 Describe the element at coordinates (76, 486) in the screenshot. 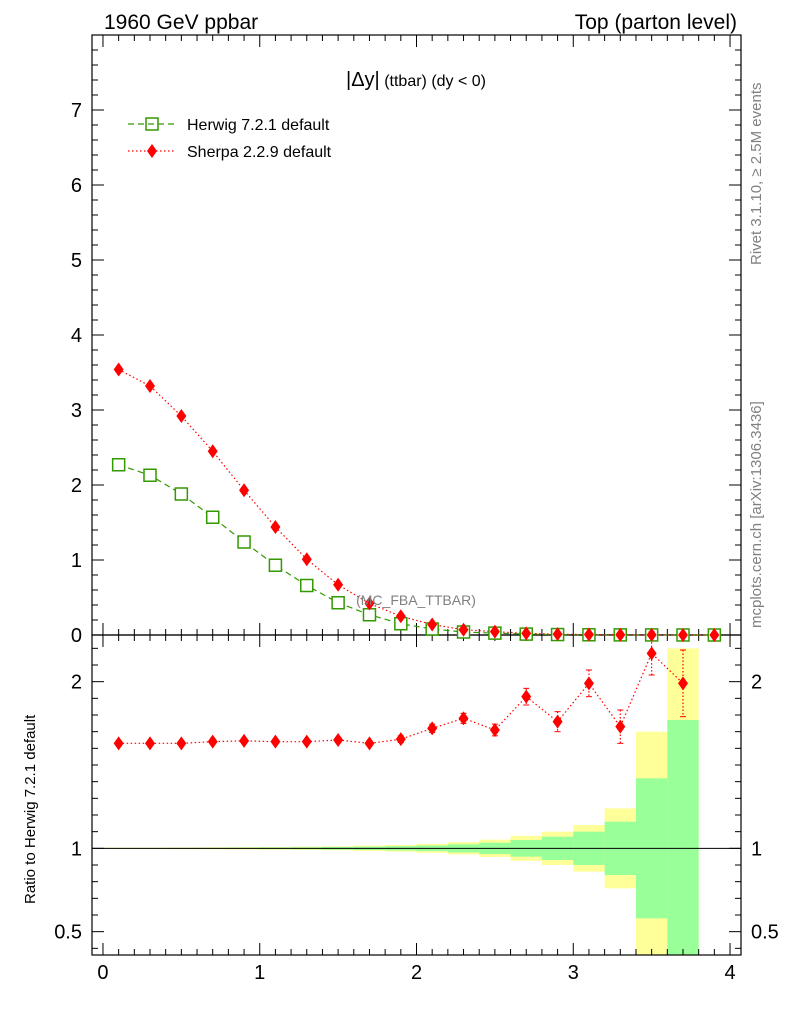

I see `main-y-tick-label: 2` at that location.